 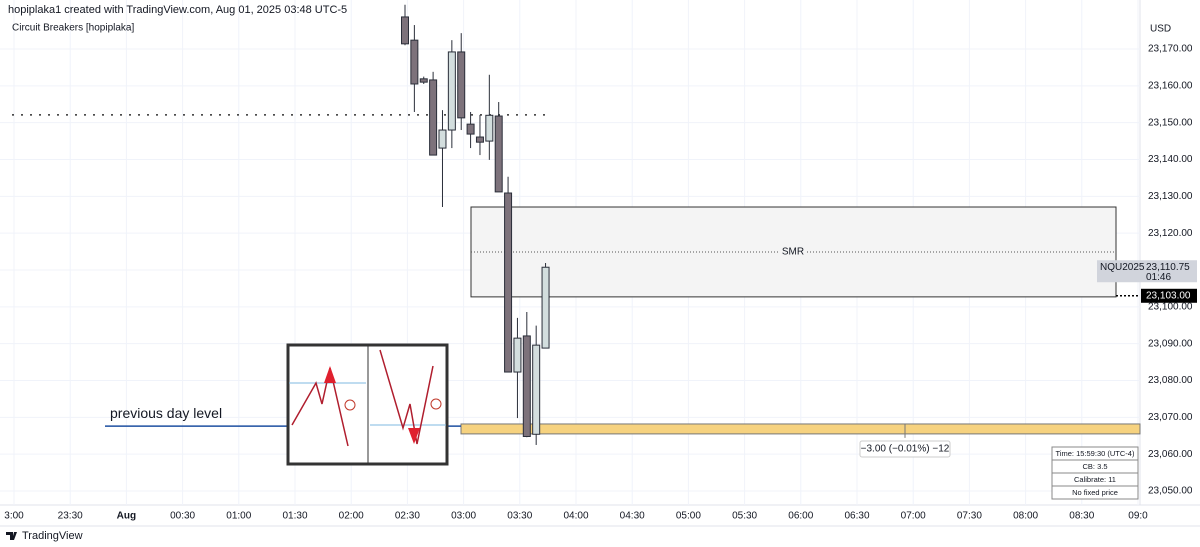 I want to click on y-tick-label: 23,060.00, so click(x=1170, y=454).